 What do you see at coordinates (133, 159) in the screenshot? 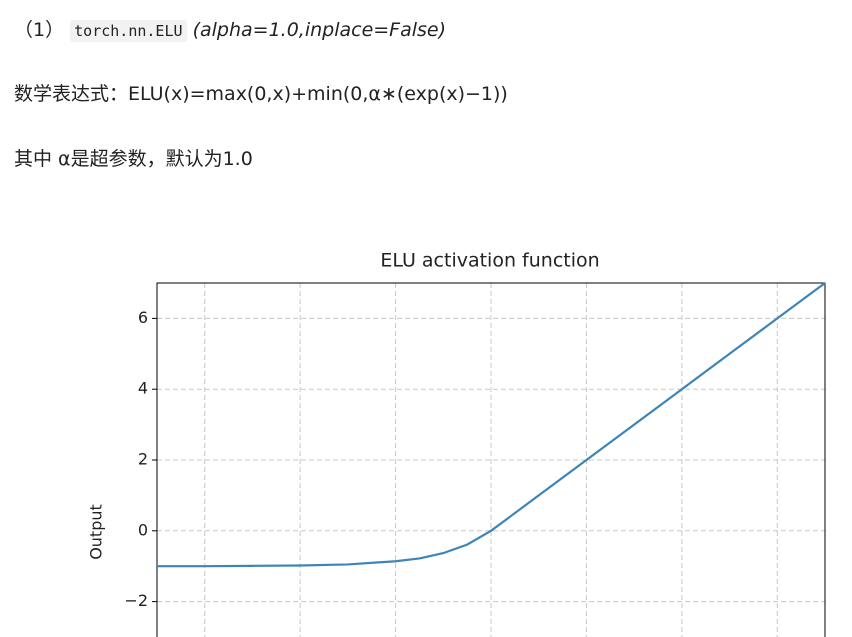
I see `note: 其中 α是超参数，默认为1.0` at bounding box center [133, 159].